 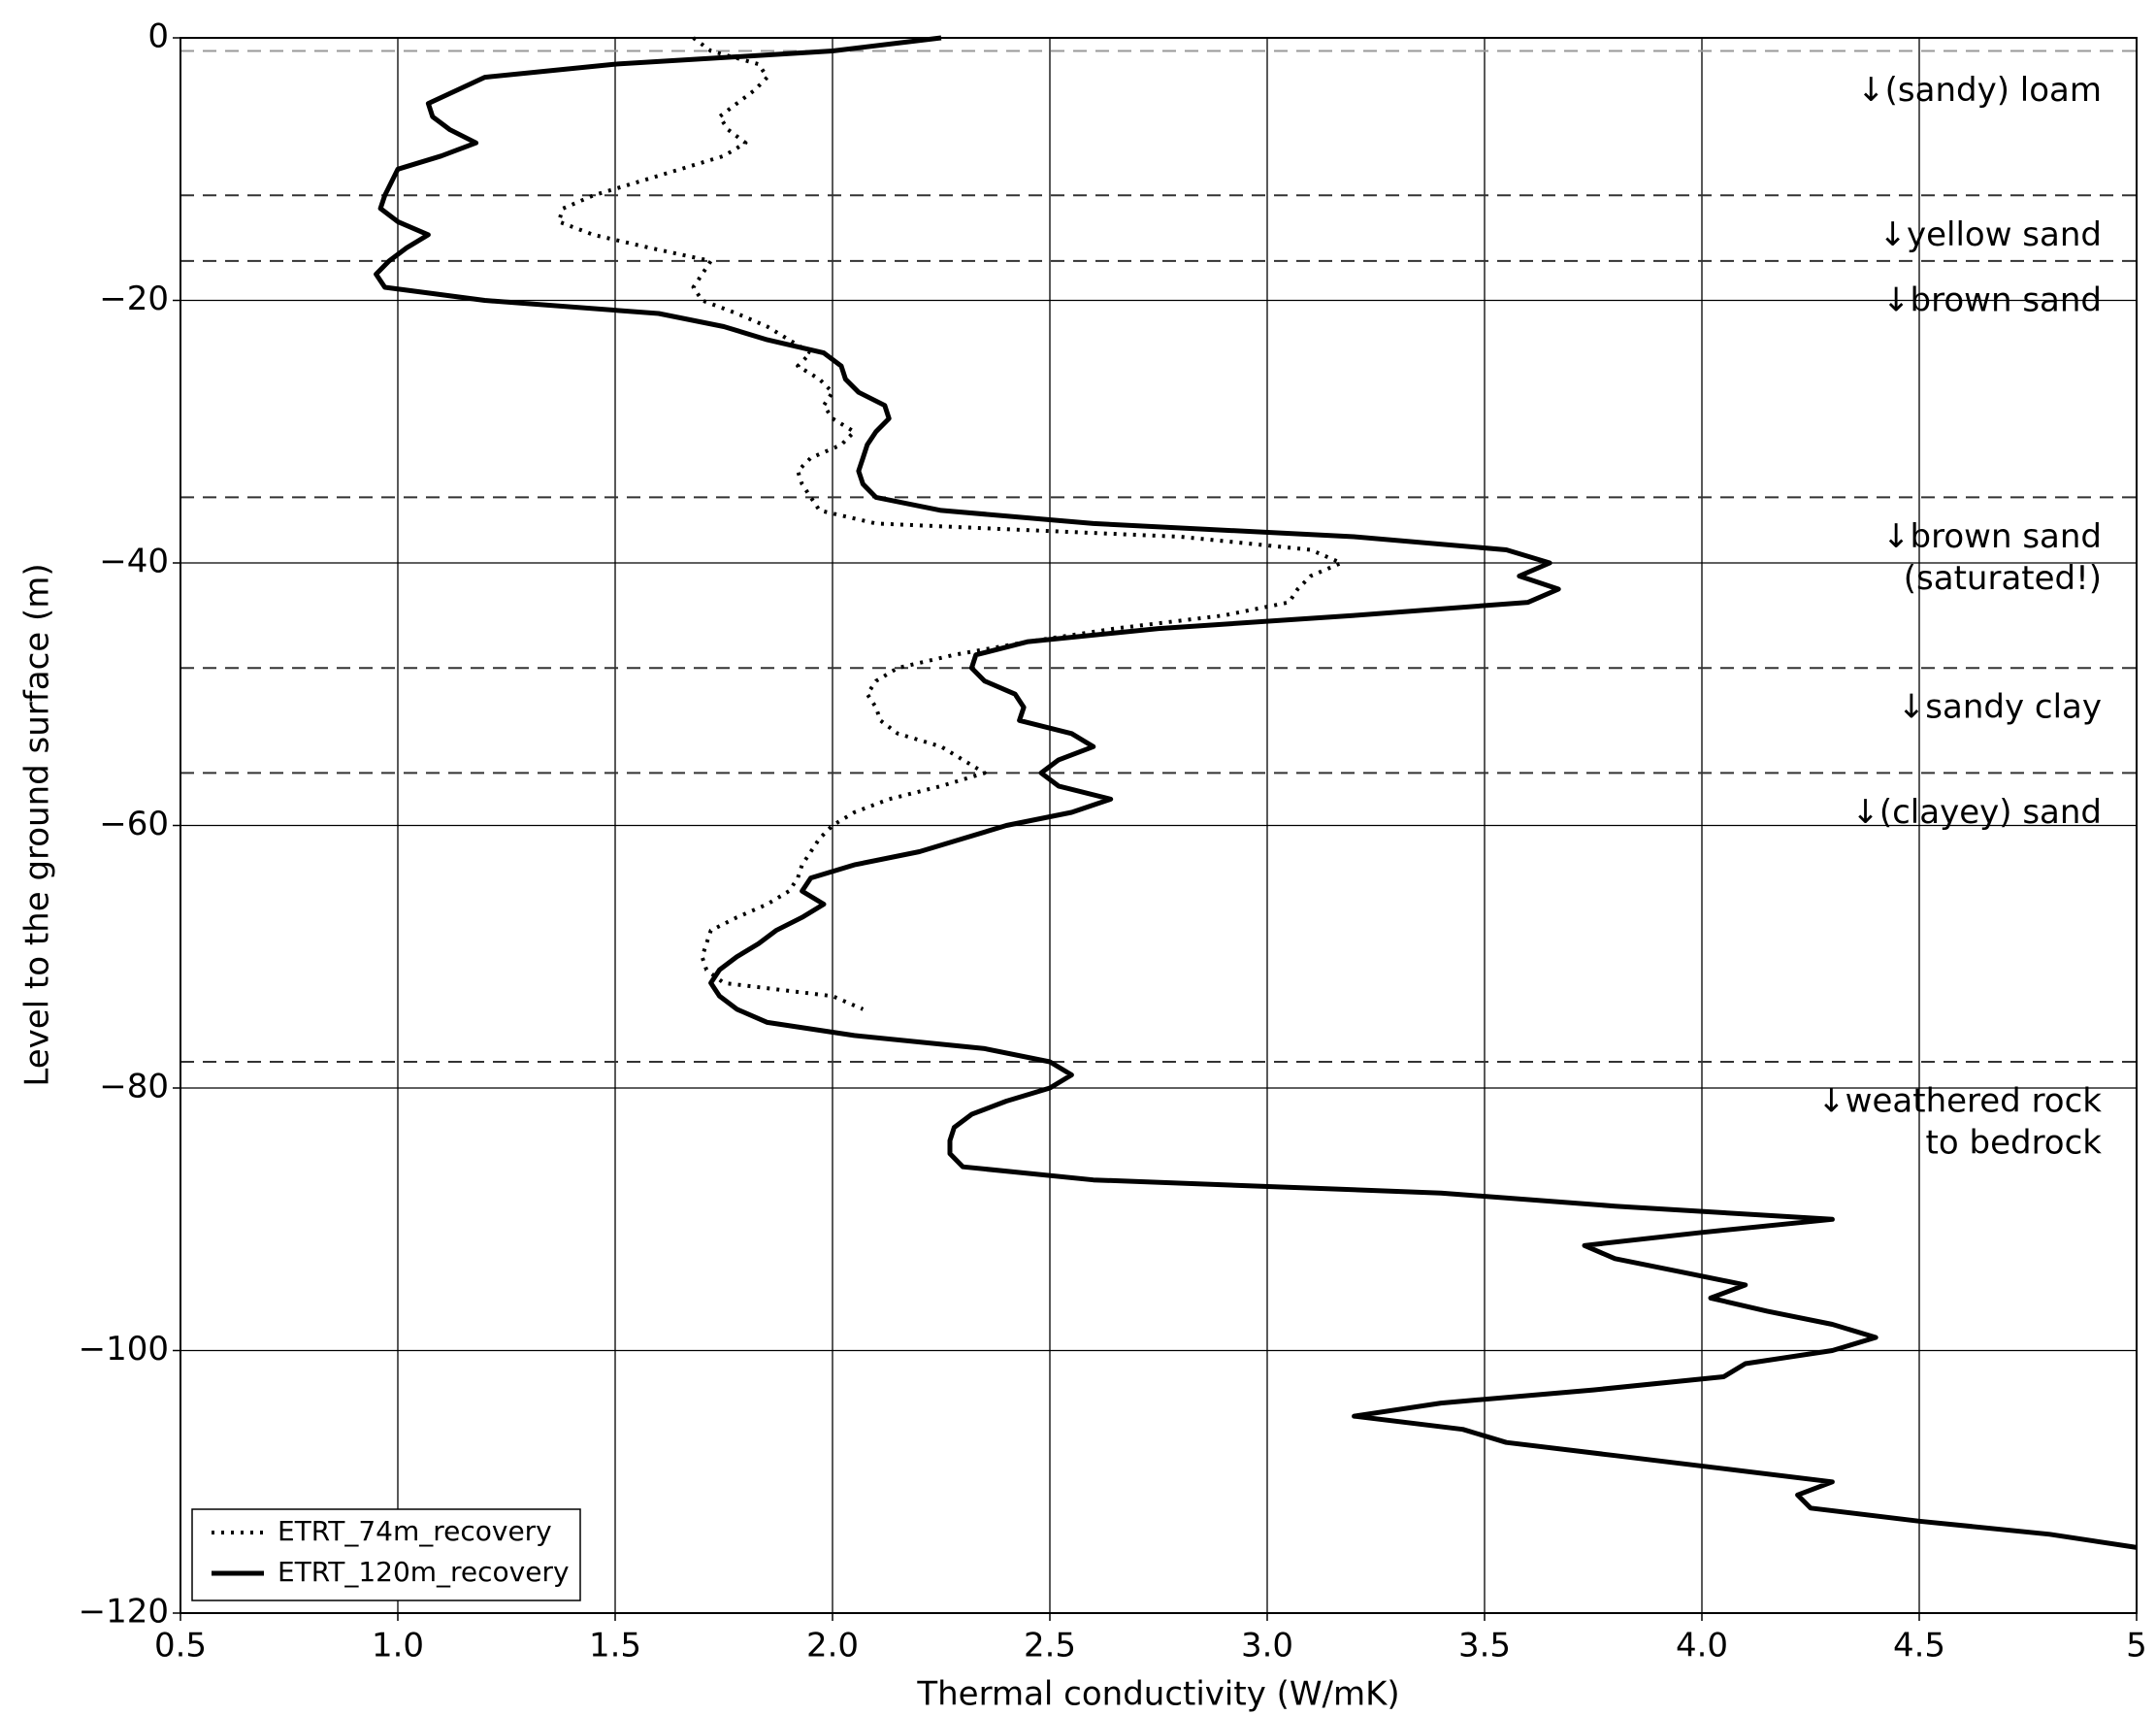 I want to click on y-tick-label: −100, so click(x=124, y=1349).